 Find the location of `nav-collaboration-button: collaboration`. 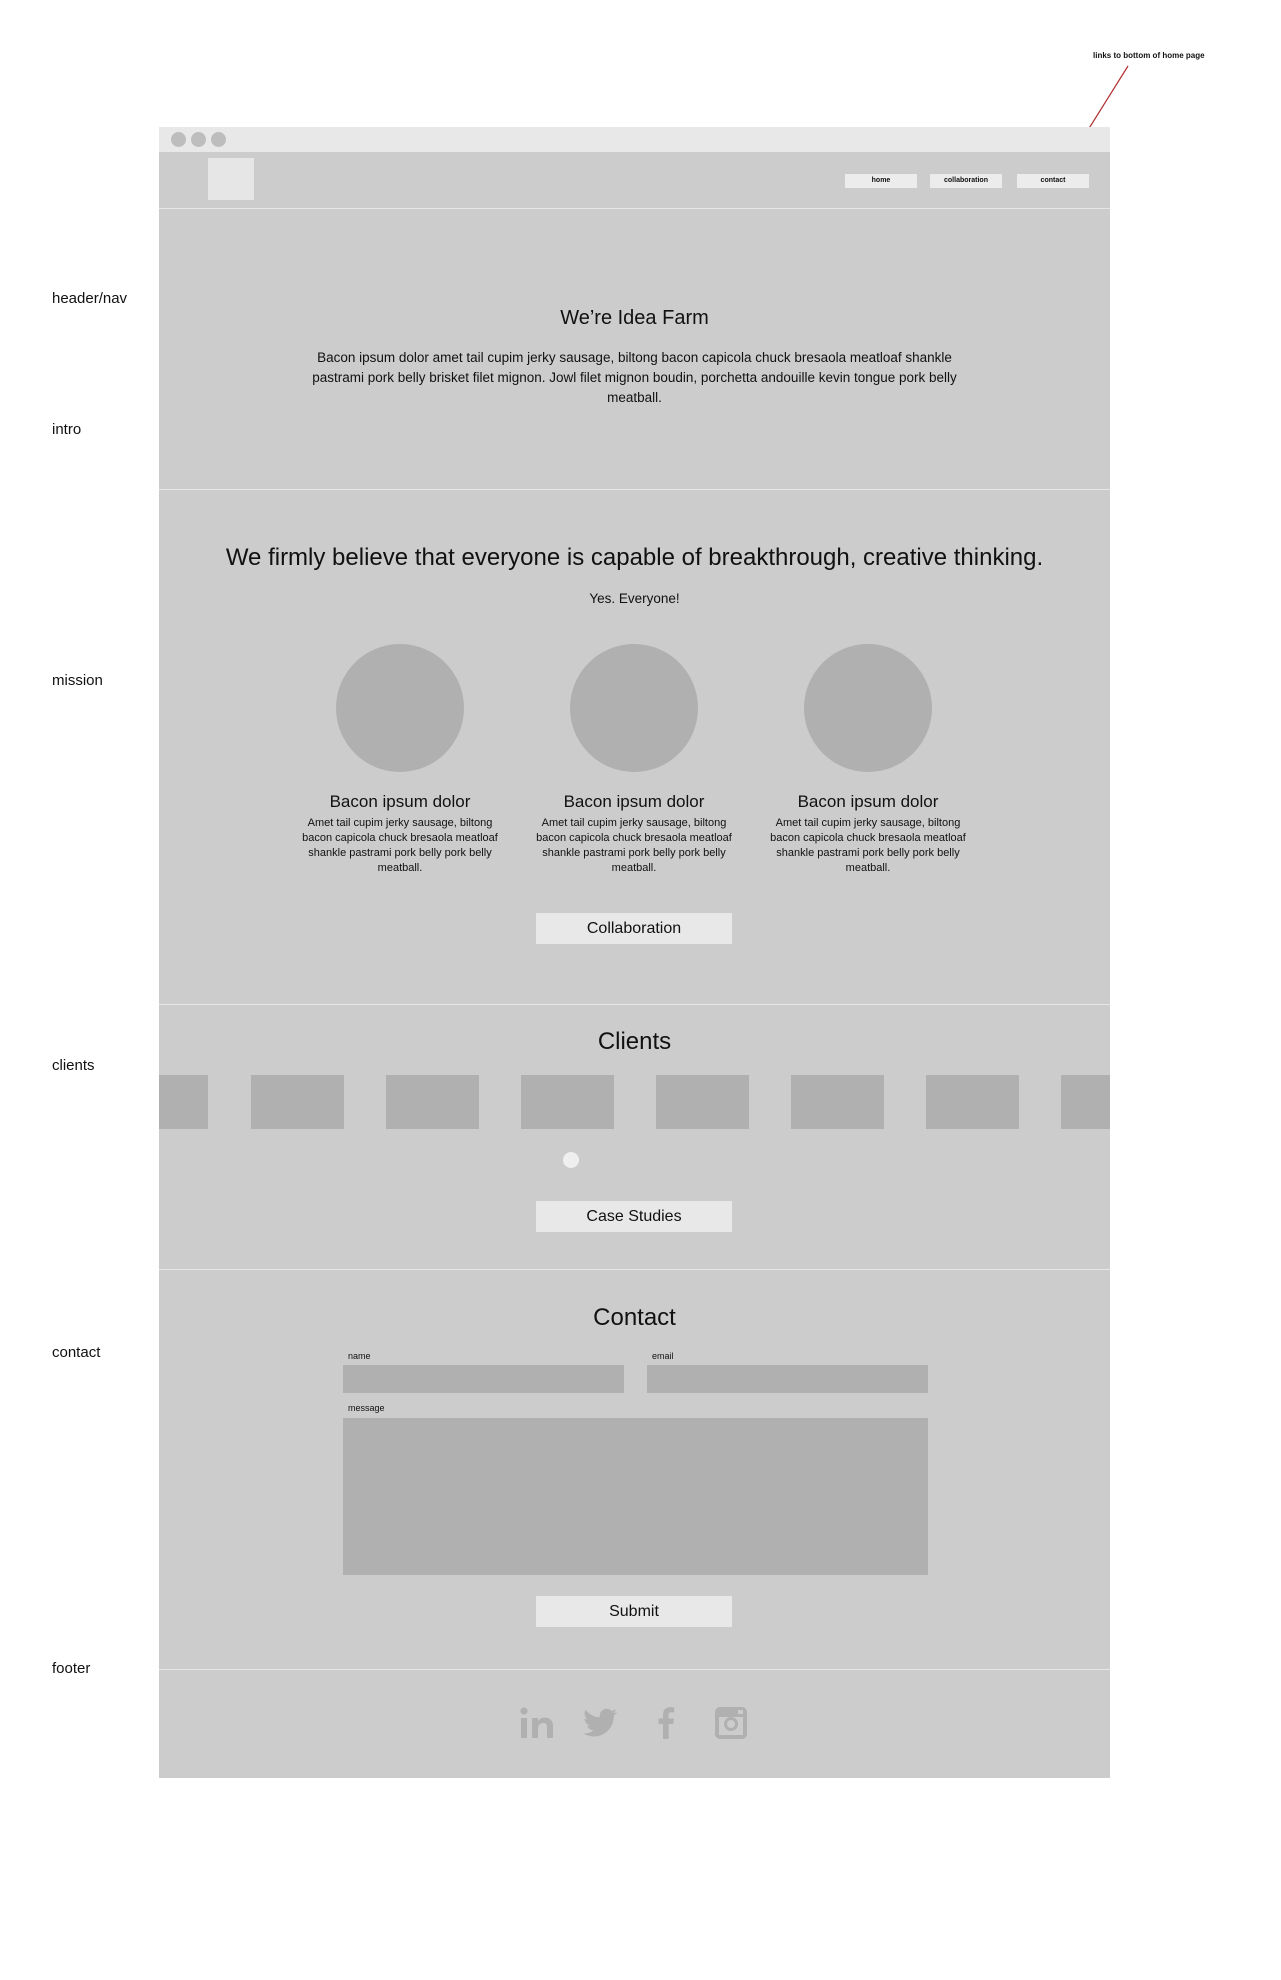

nav-collaboration-button: collaboration is located at coordinates (966, 181).